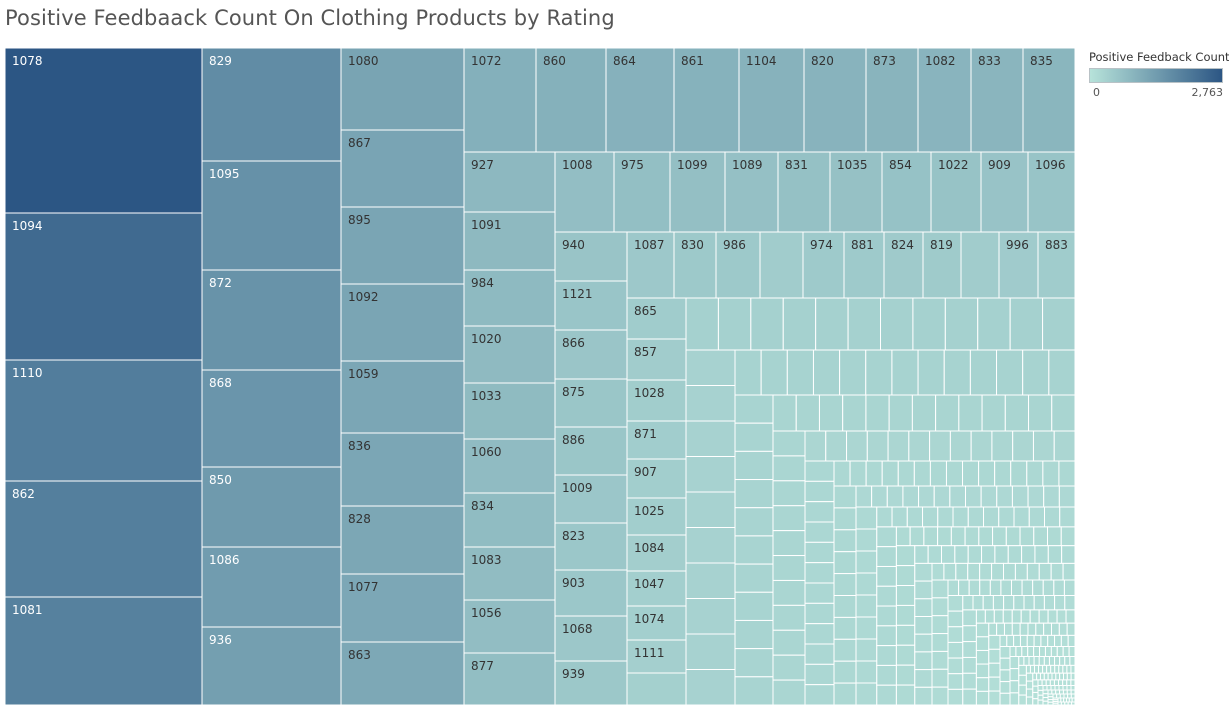 This screenshot has width=1229, height=709. I want to click on treemap-label-1092: 1092, so click(363, 297).